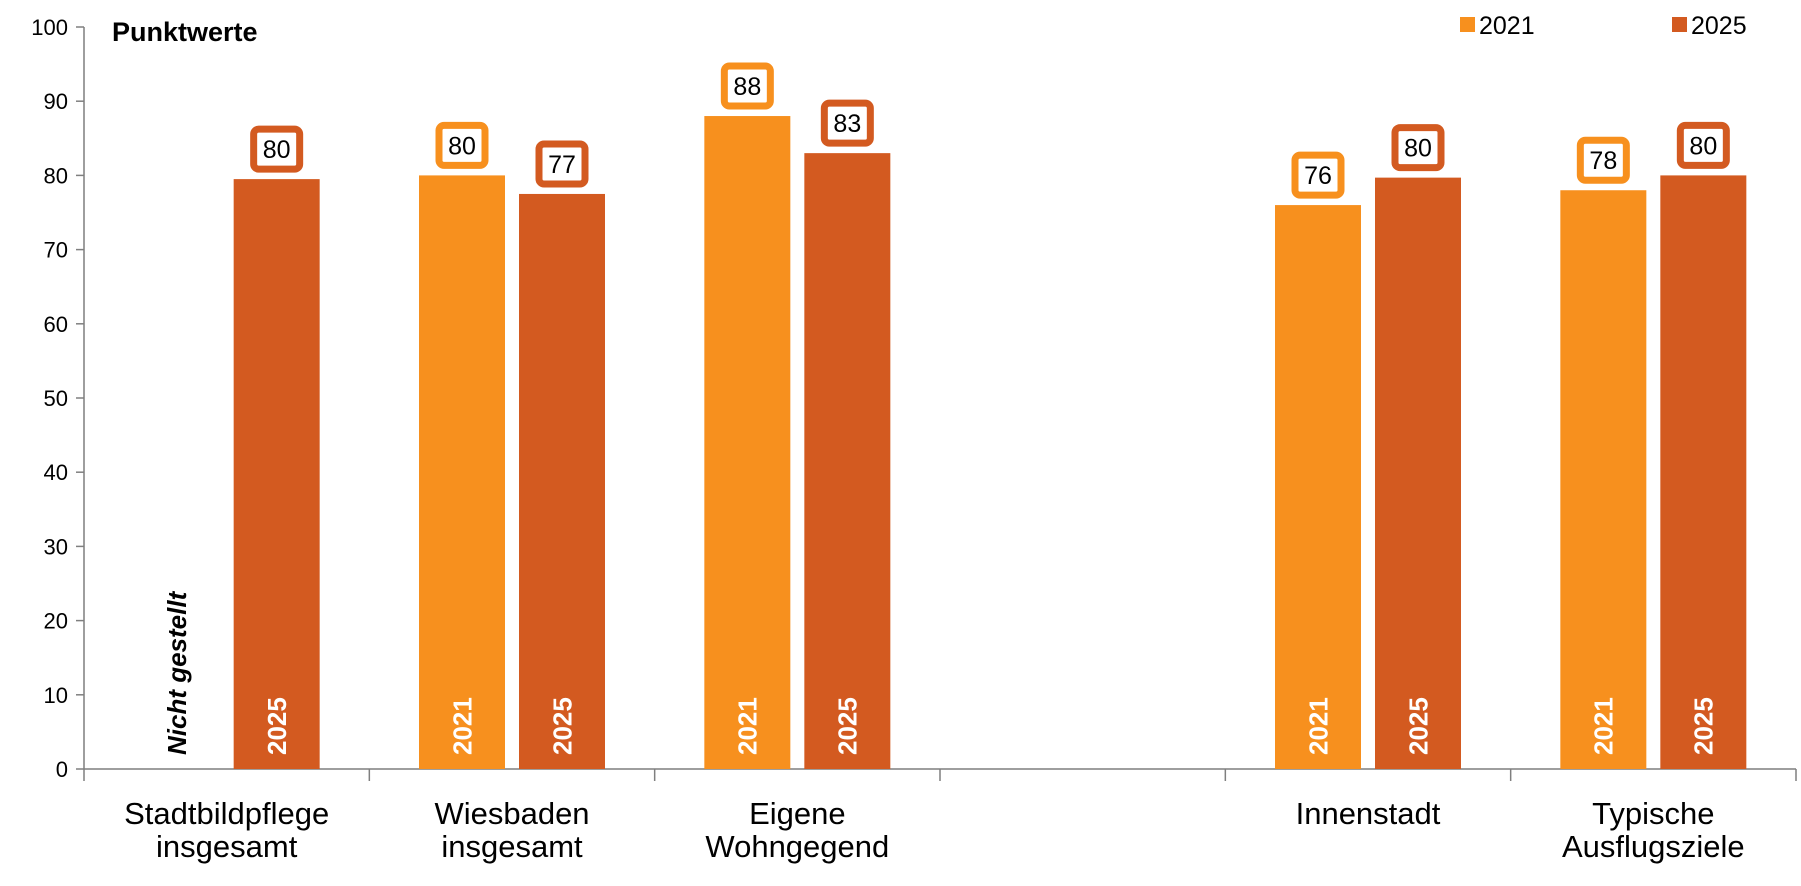 This screenshot has height=886, width=1801. Describe the element at coordinates (1603, 26) in the screenshot. I see `legend: 2021 2025` at that location.